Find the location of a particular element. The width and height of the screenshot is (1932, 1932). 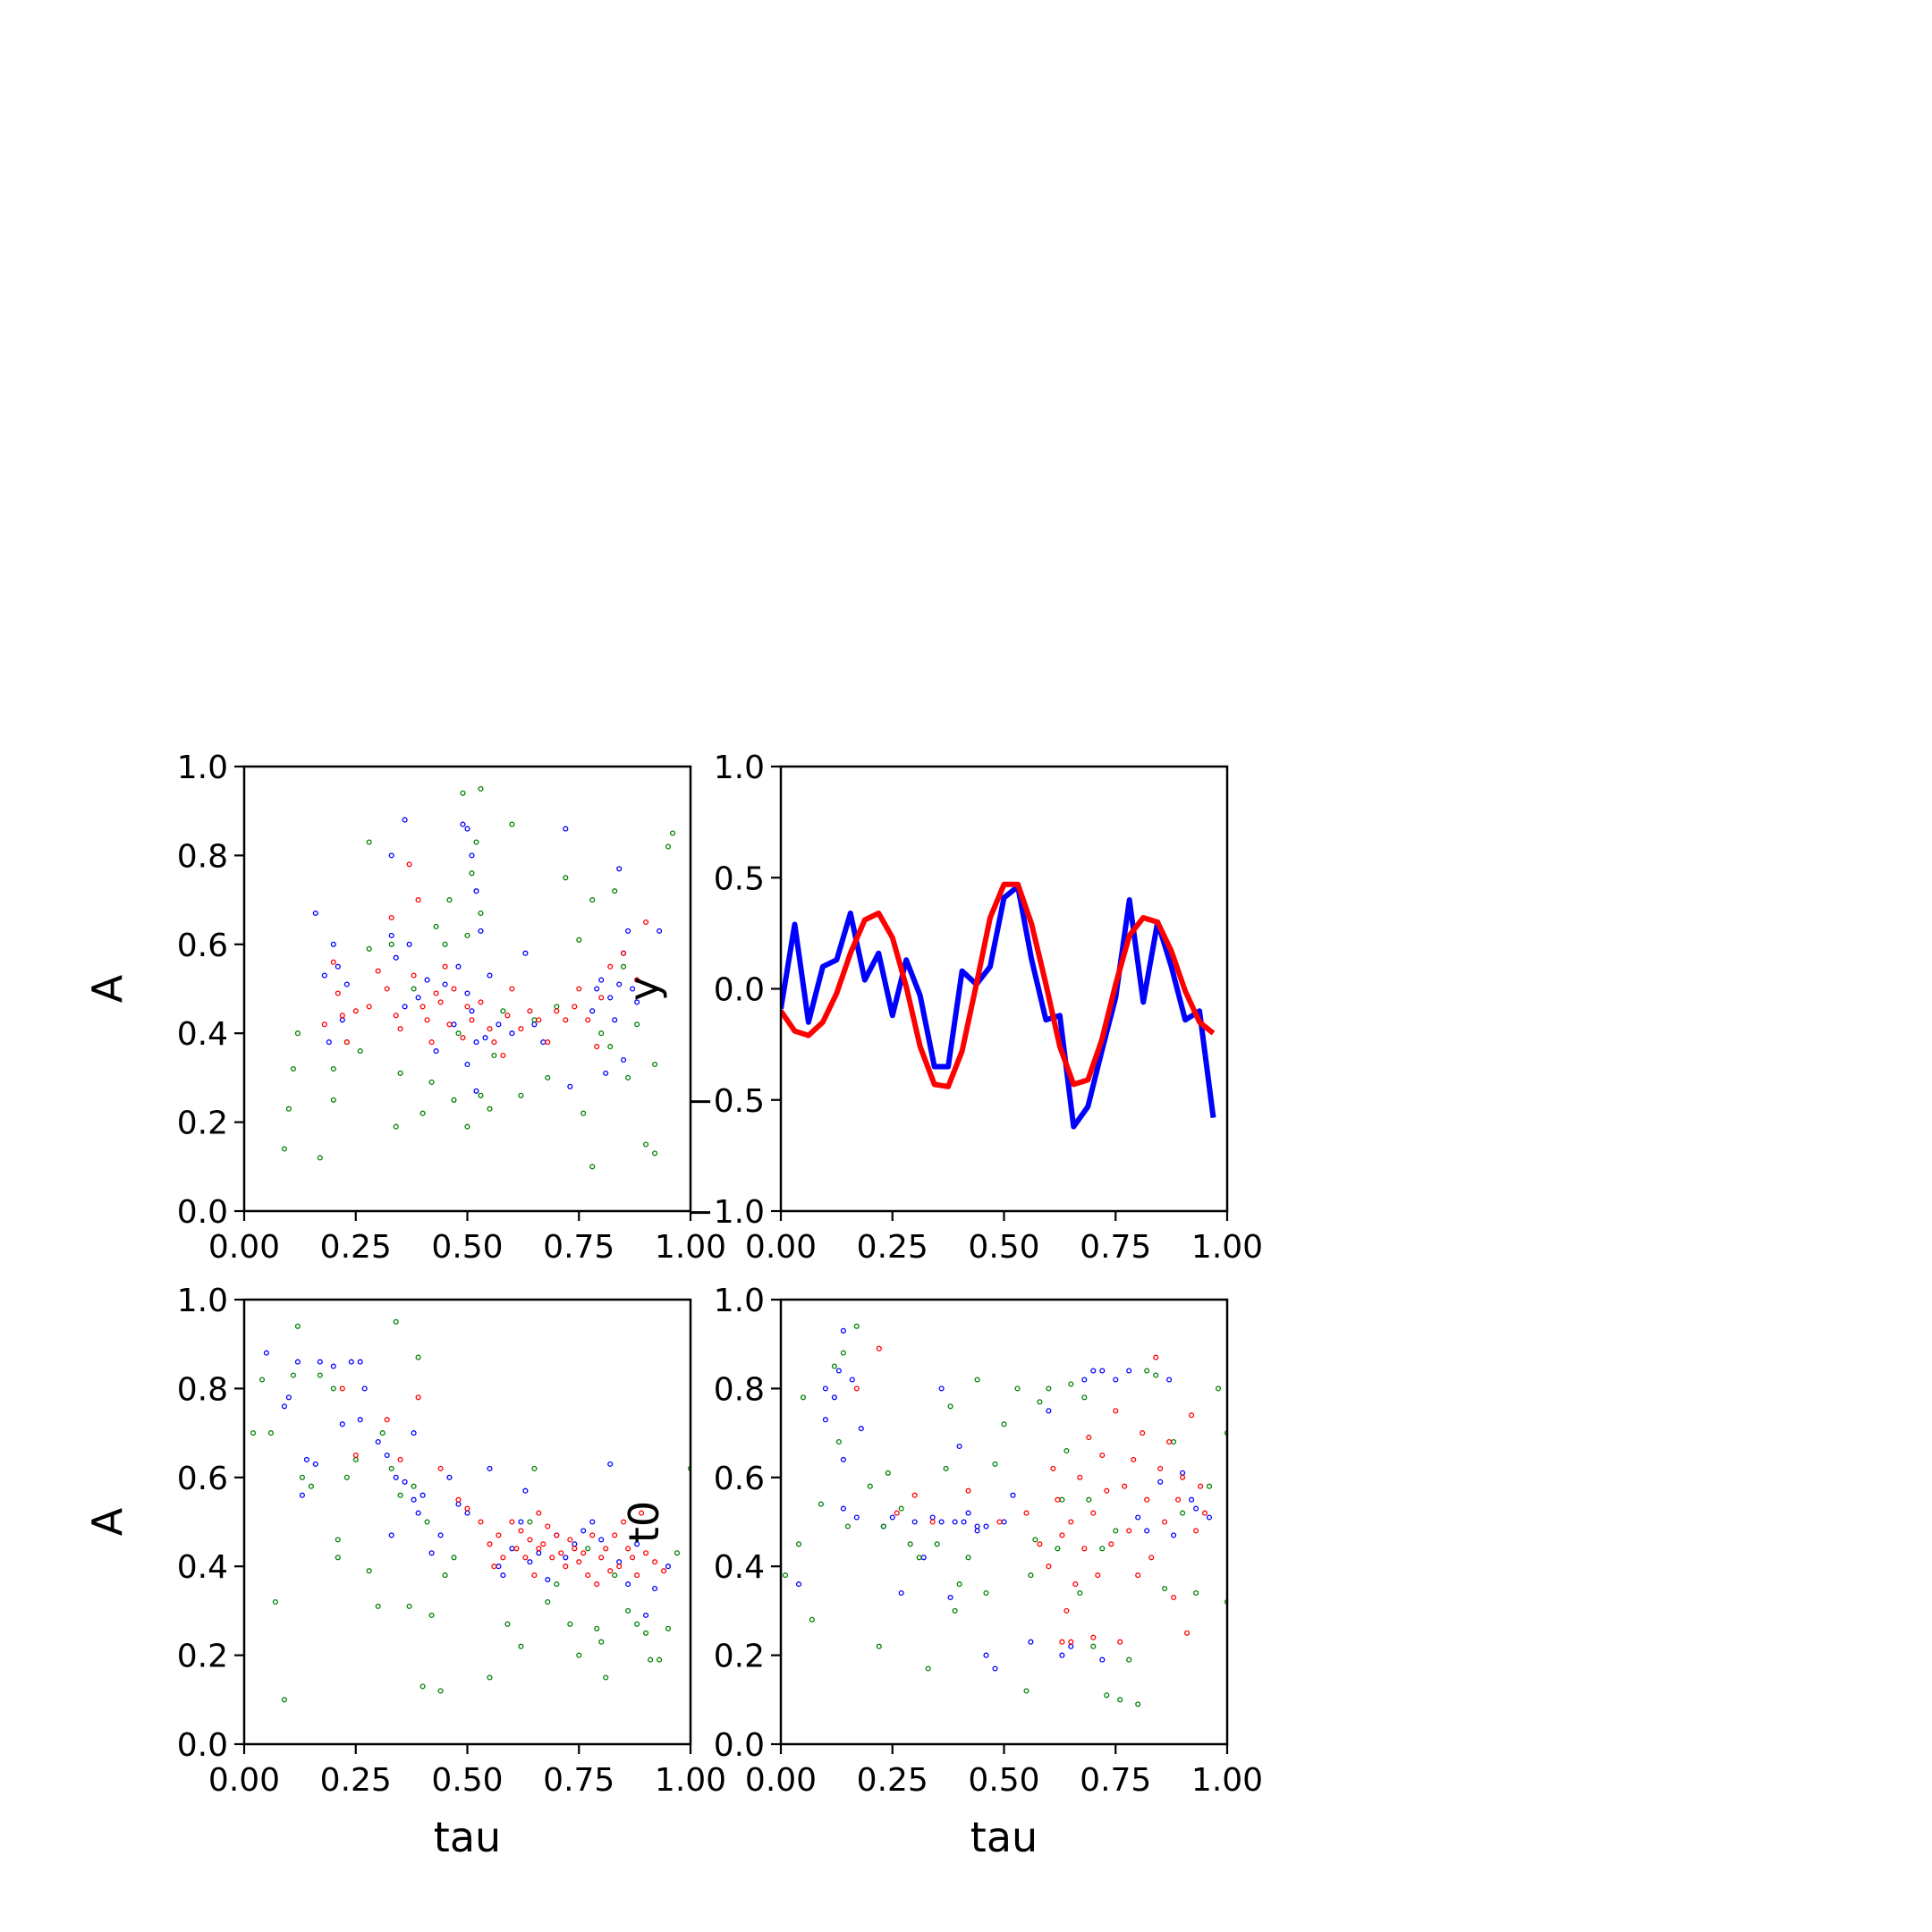

y-tick-label: −1.0 is located at coordinates (726, 1212).